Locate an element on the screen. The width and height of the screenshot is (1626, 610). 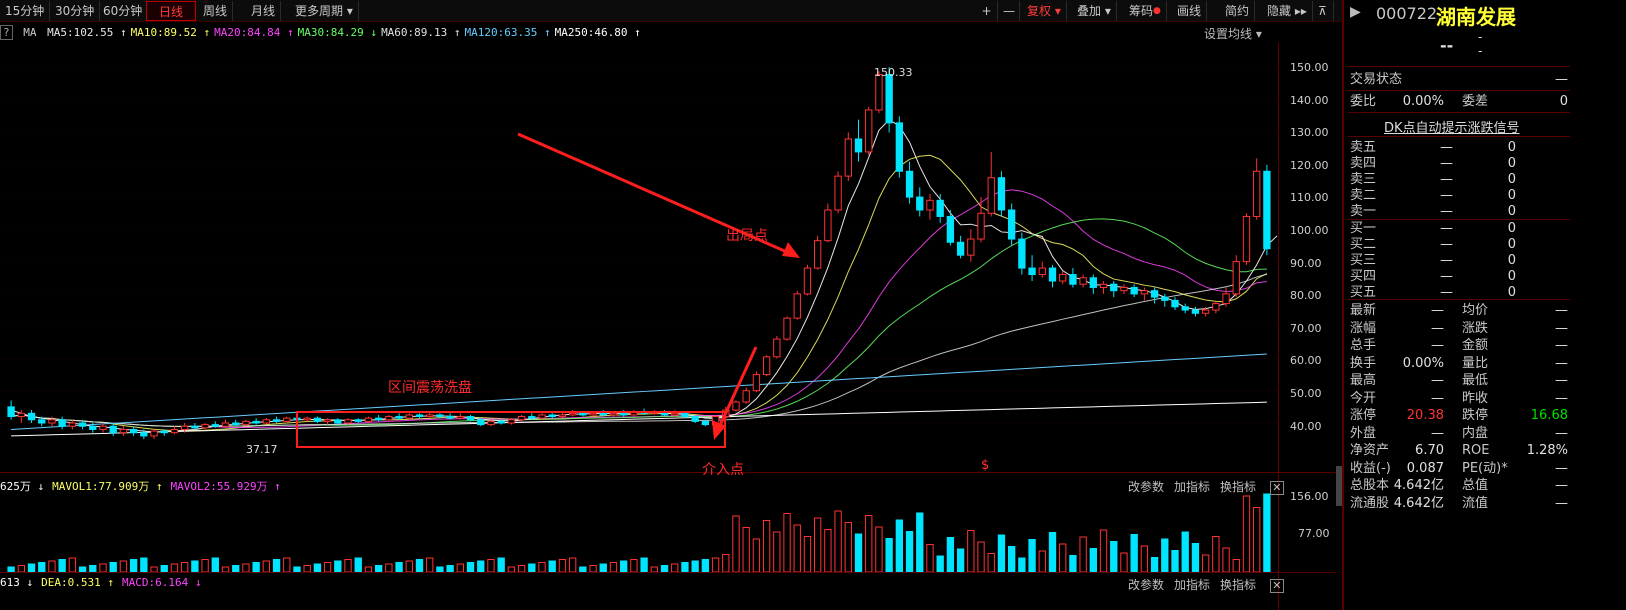
order-level-label: 买一 is located at coordinates (1363, 228).